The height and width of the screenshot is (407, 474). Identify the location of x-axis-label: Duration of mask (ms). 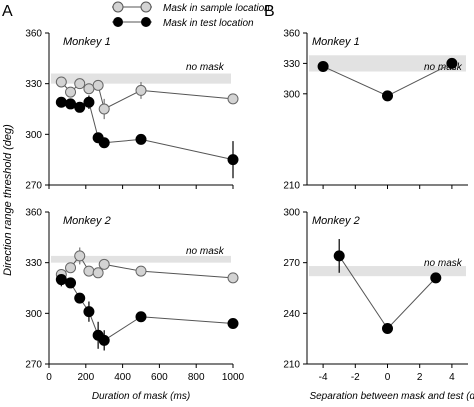
(141, 396).